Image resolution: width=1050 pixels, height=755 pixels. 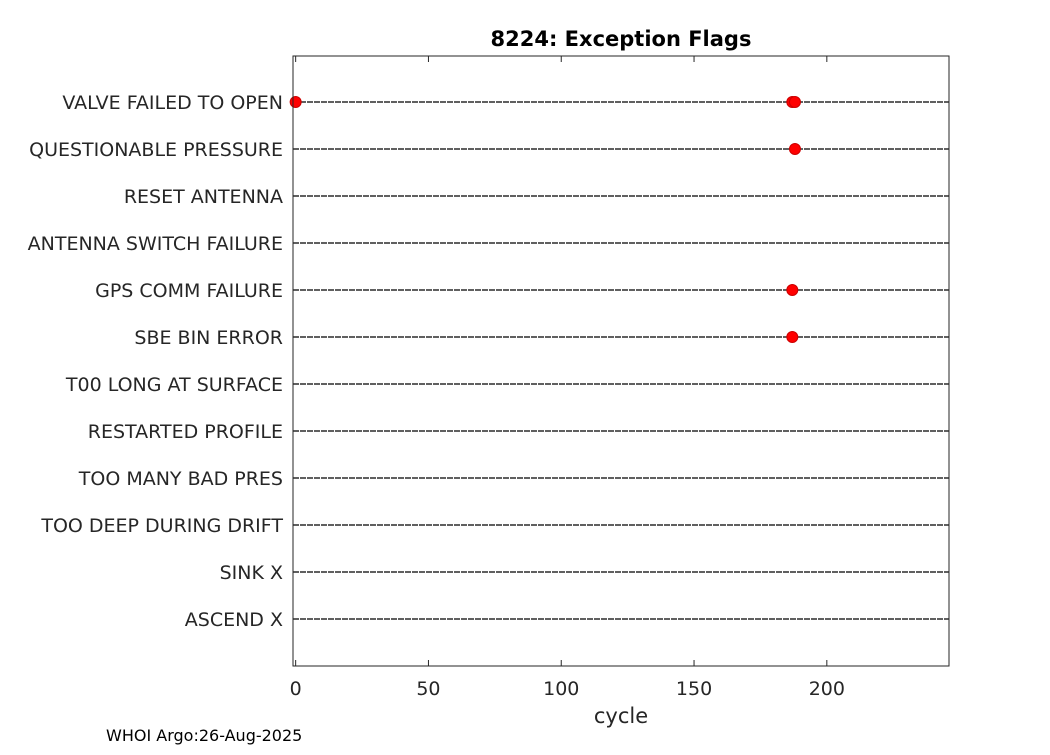 What do you see at coordinates (827, 689) in the screenshot?
I see `x-tick-label: 200` at bounding box center [827, 689].